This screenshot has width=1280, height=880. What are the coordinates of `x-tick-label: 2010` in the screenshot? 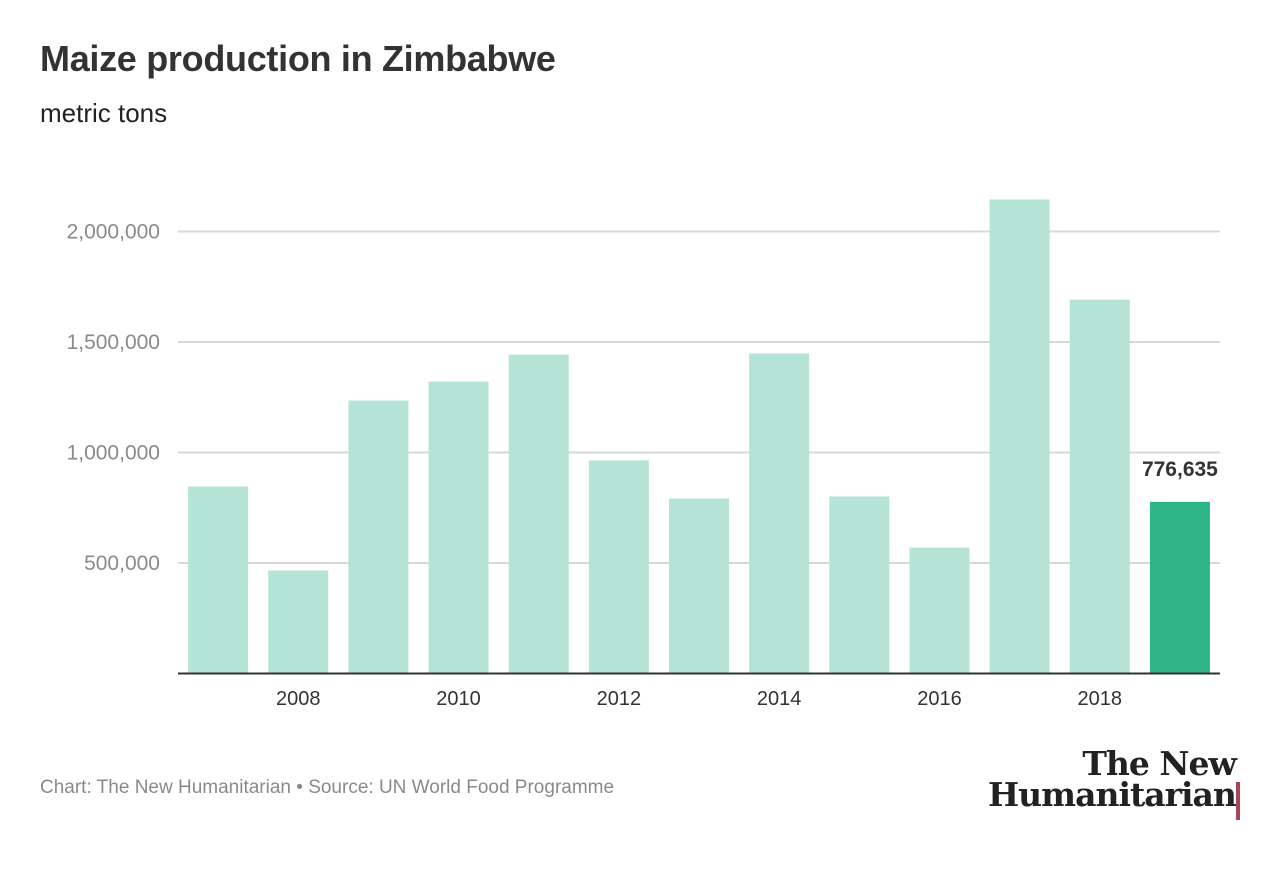 It's located at (458, 699).